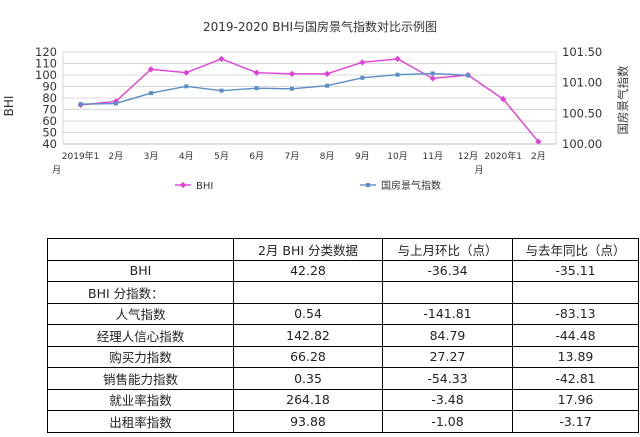 Image resolution: width=640 pixels, height=437 pixels. I want to click on value-feb-bhi: 42.28, so click(308, 270).